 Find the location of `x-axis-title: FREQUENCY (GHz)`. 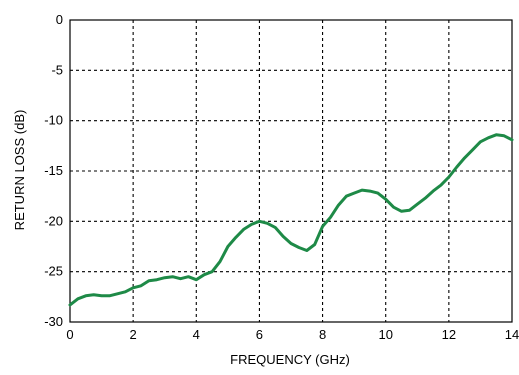

x-axis-title: FREQUENCY (GHz) is located at coordinates (290, 359).